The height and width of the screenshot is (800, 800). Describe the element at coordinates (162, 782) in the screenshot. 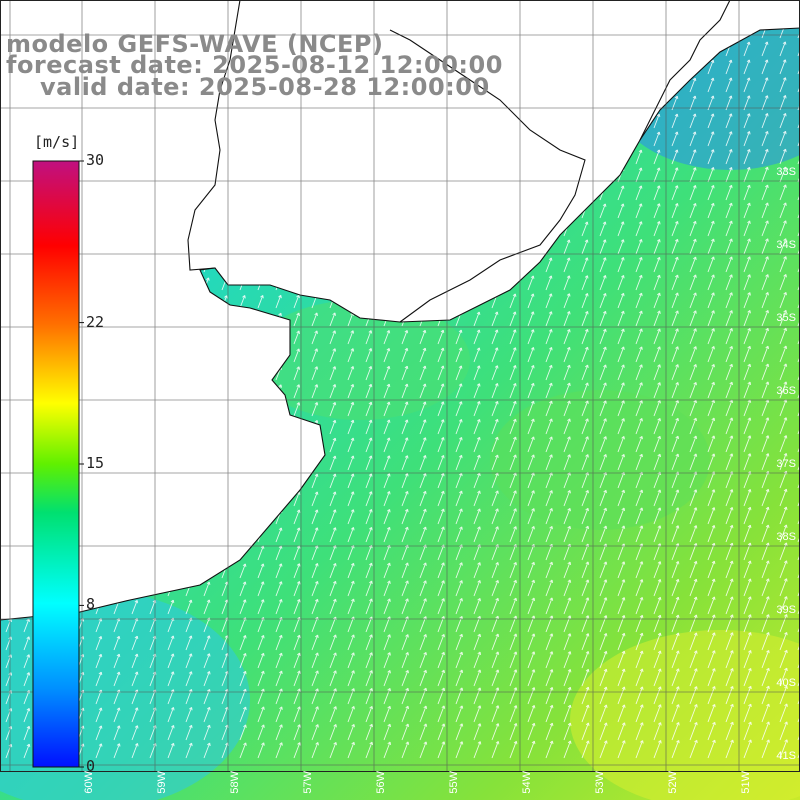

I see `longitude-label: 59W` at that location.